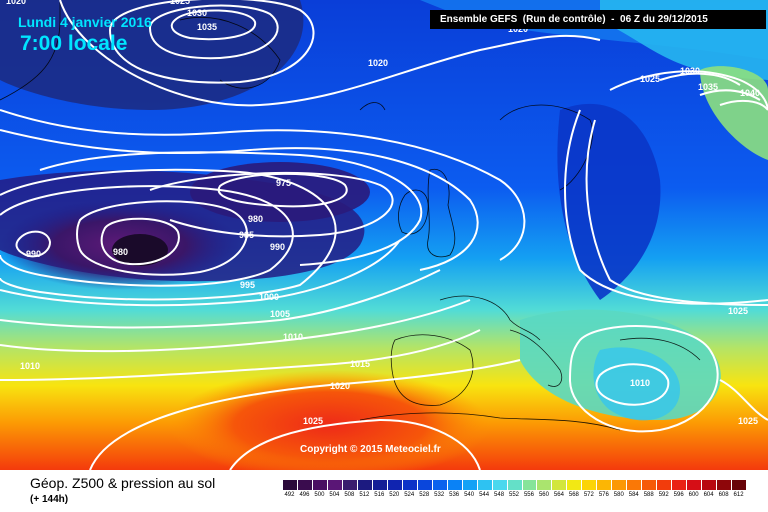 The height and width of the screenshot is (512, 768). Describe the element at coordinates (246, 235) in the screenshot. I see `pressure-label: 985` at that location.